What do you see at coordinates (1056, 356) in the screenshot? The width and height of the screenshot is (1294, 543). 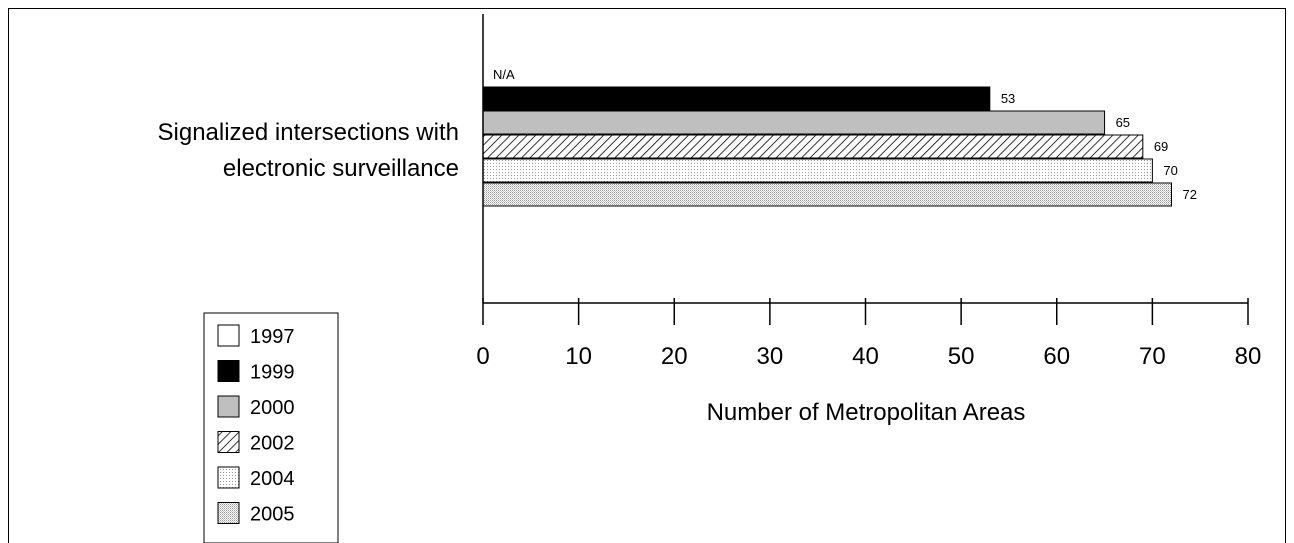 I see `x-tick-label-60: 60` at bounding box center [1056, 356].